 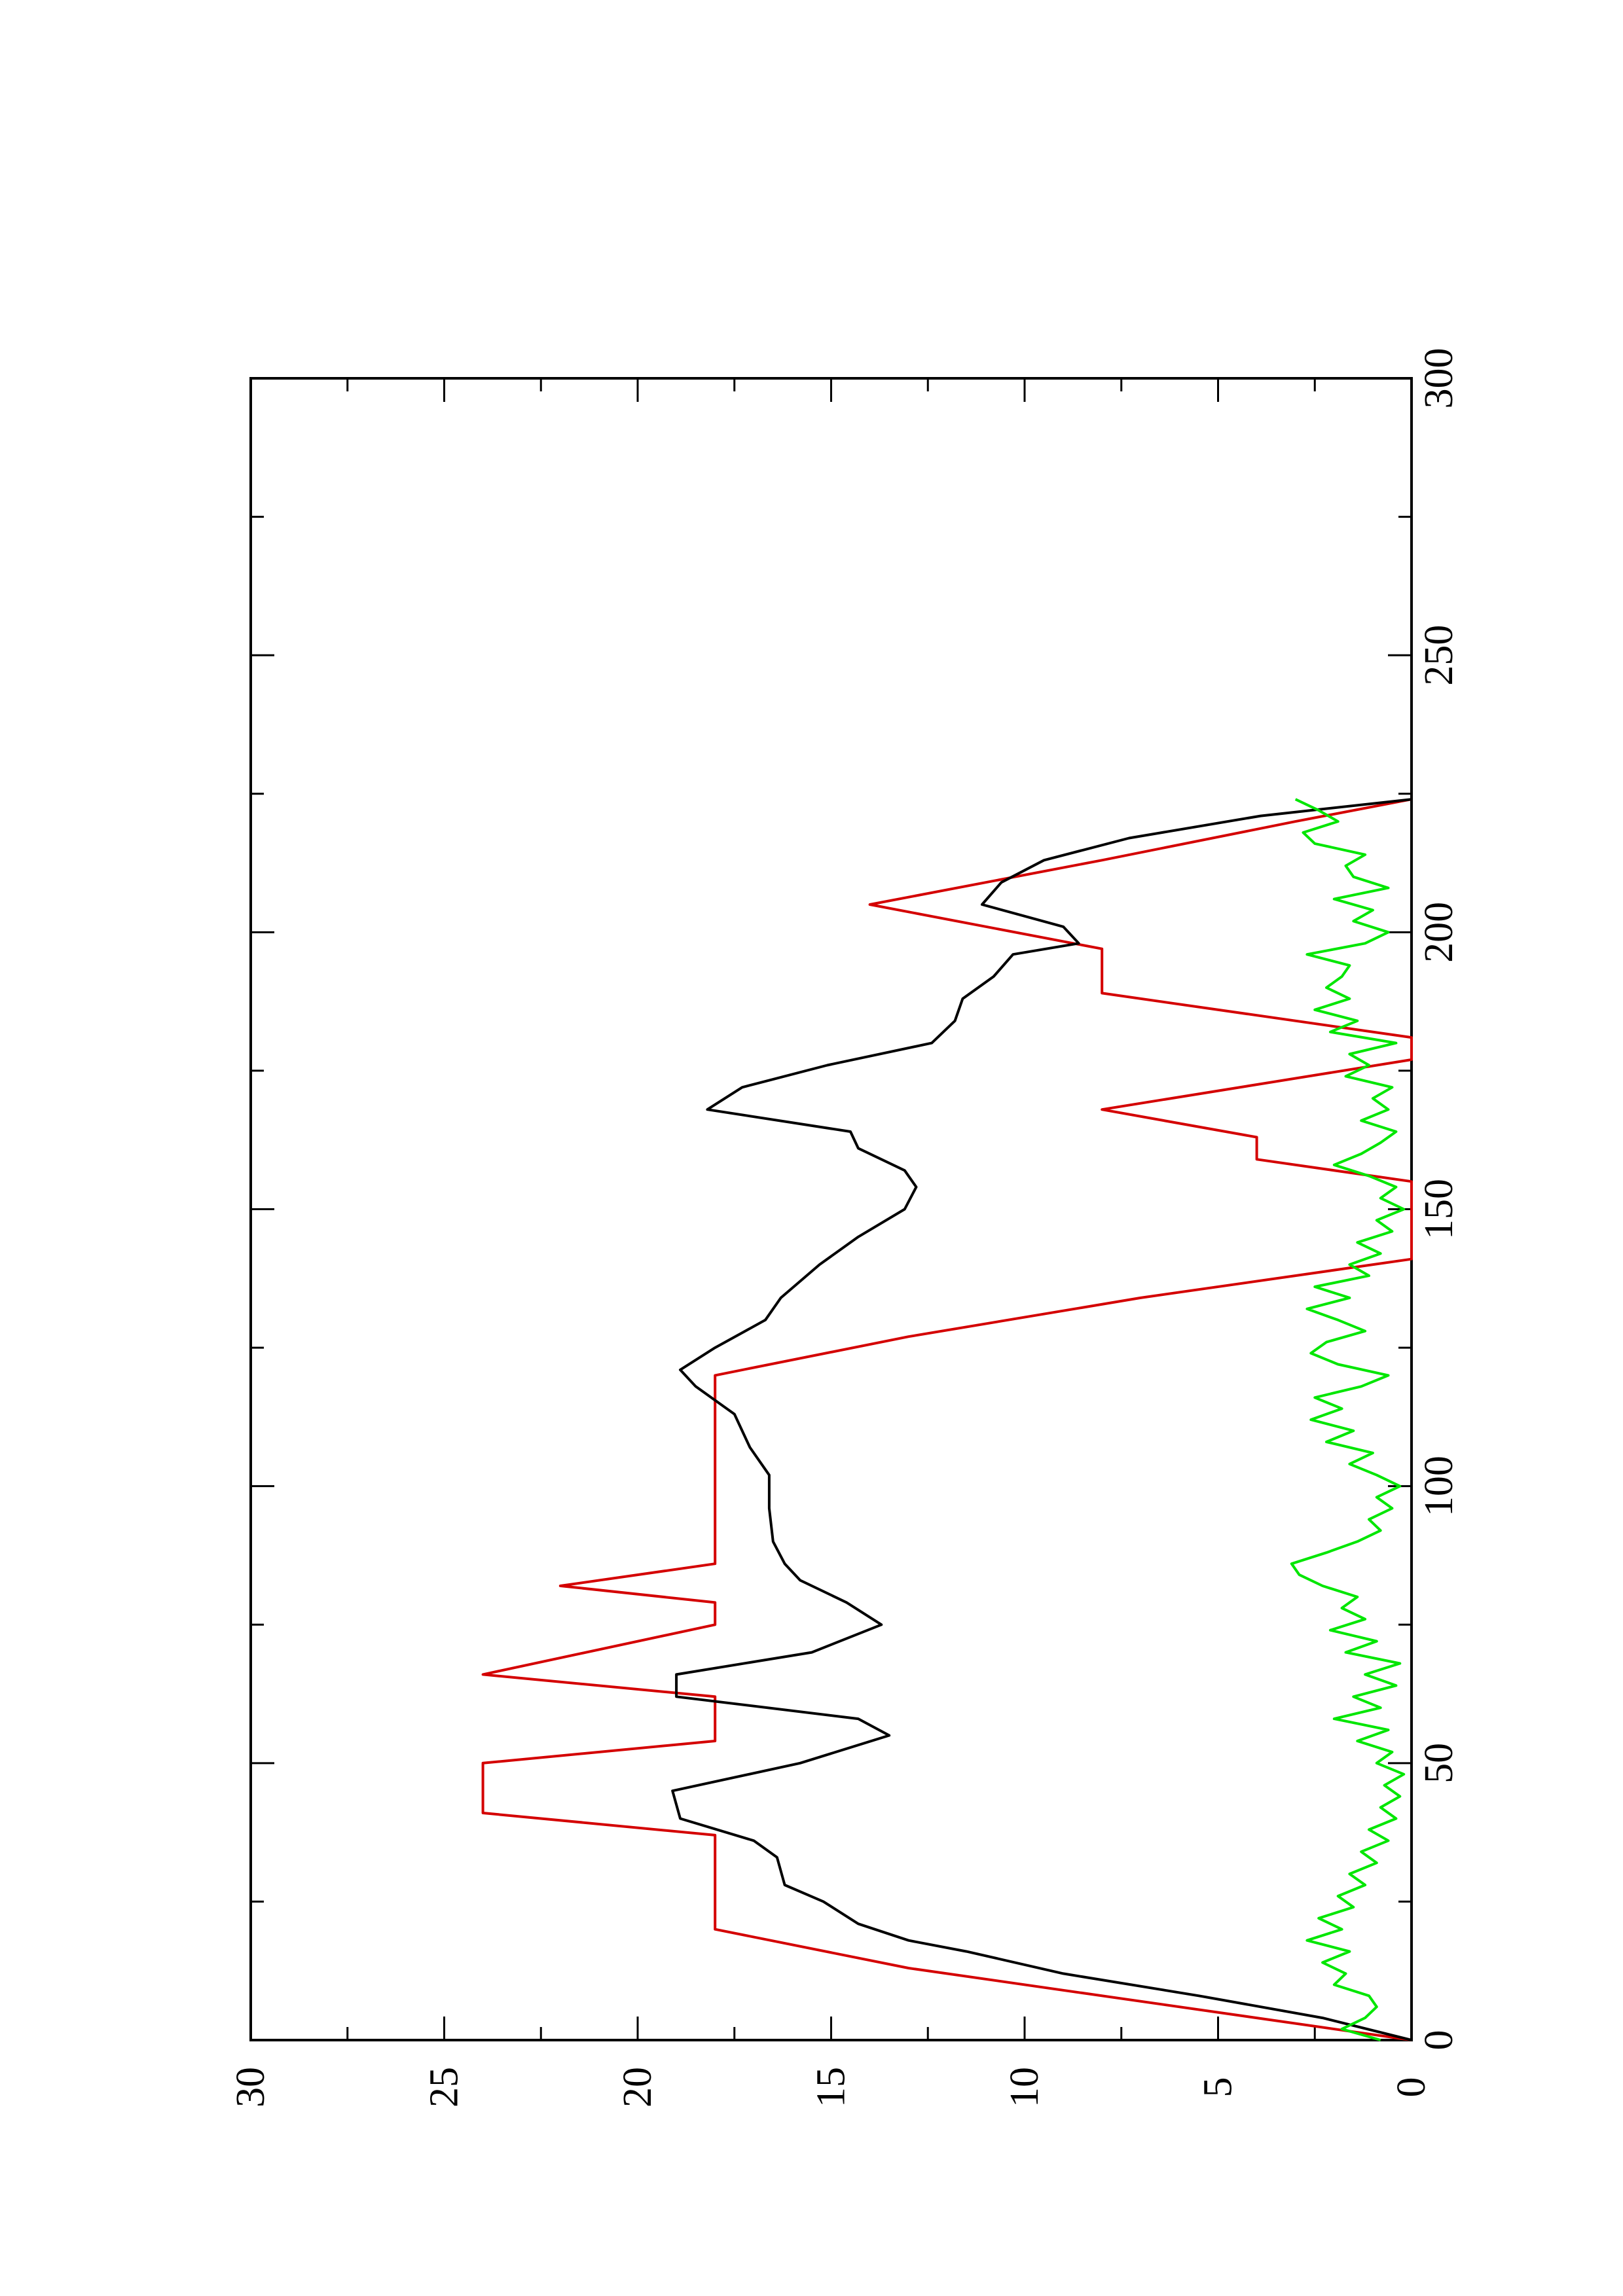 What do you see at coordinates (1439, 655) in the screenshot?
I see `x-tick-label: 250` at bounding box center [1439, 655].